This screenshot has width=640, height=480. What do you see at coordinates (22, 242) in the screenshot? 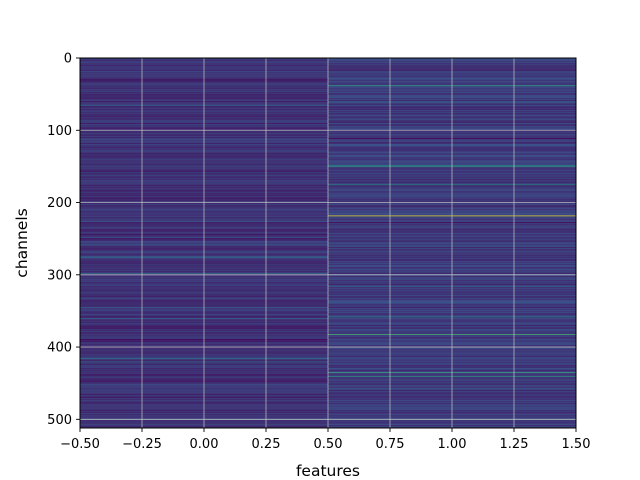
I see `y-axis-label: channels` at bounding box center [22, 242].